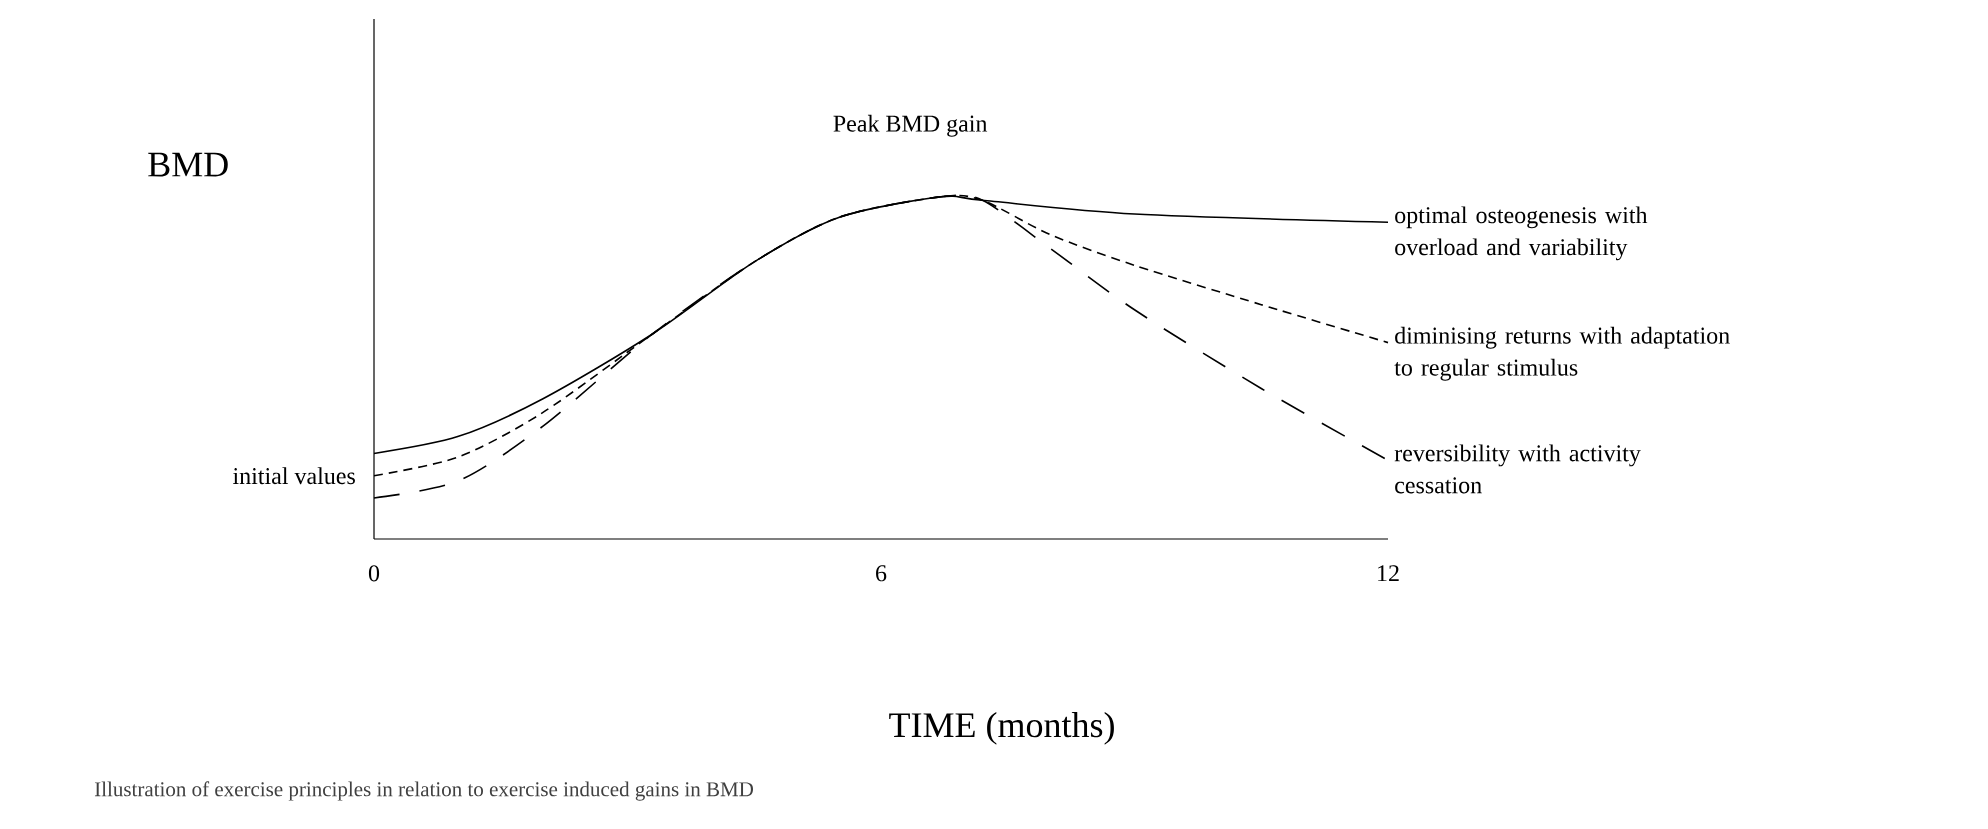 Image resolution: width=1988 pixels, height=829 pixels. I want to click on series-label: optimal osteogenesis with overload and variability, so click(1521, 233).